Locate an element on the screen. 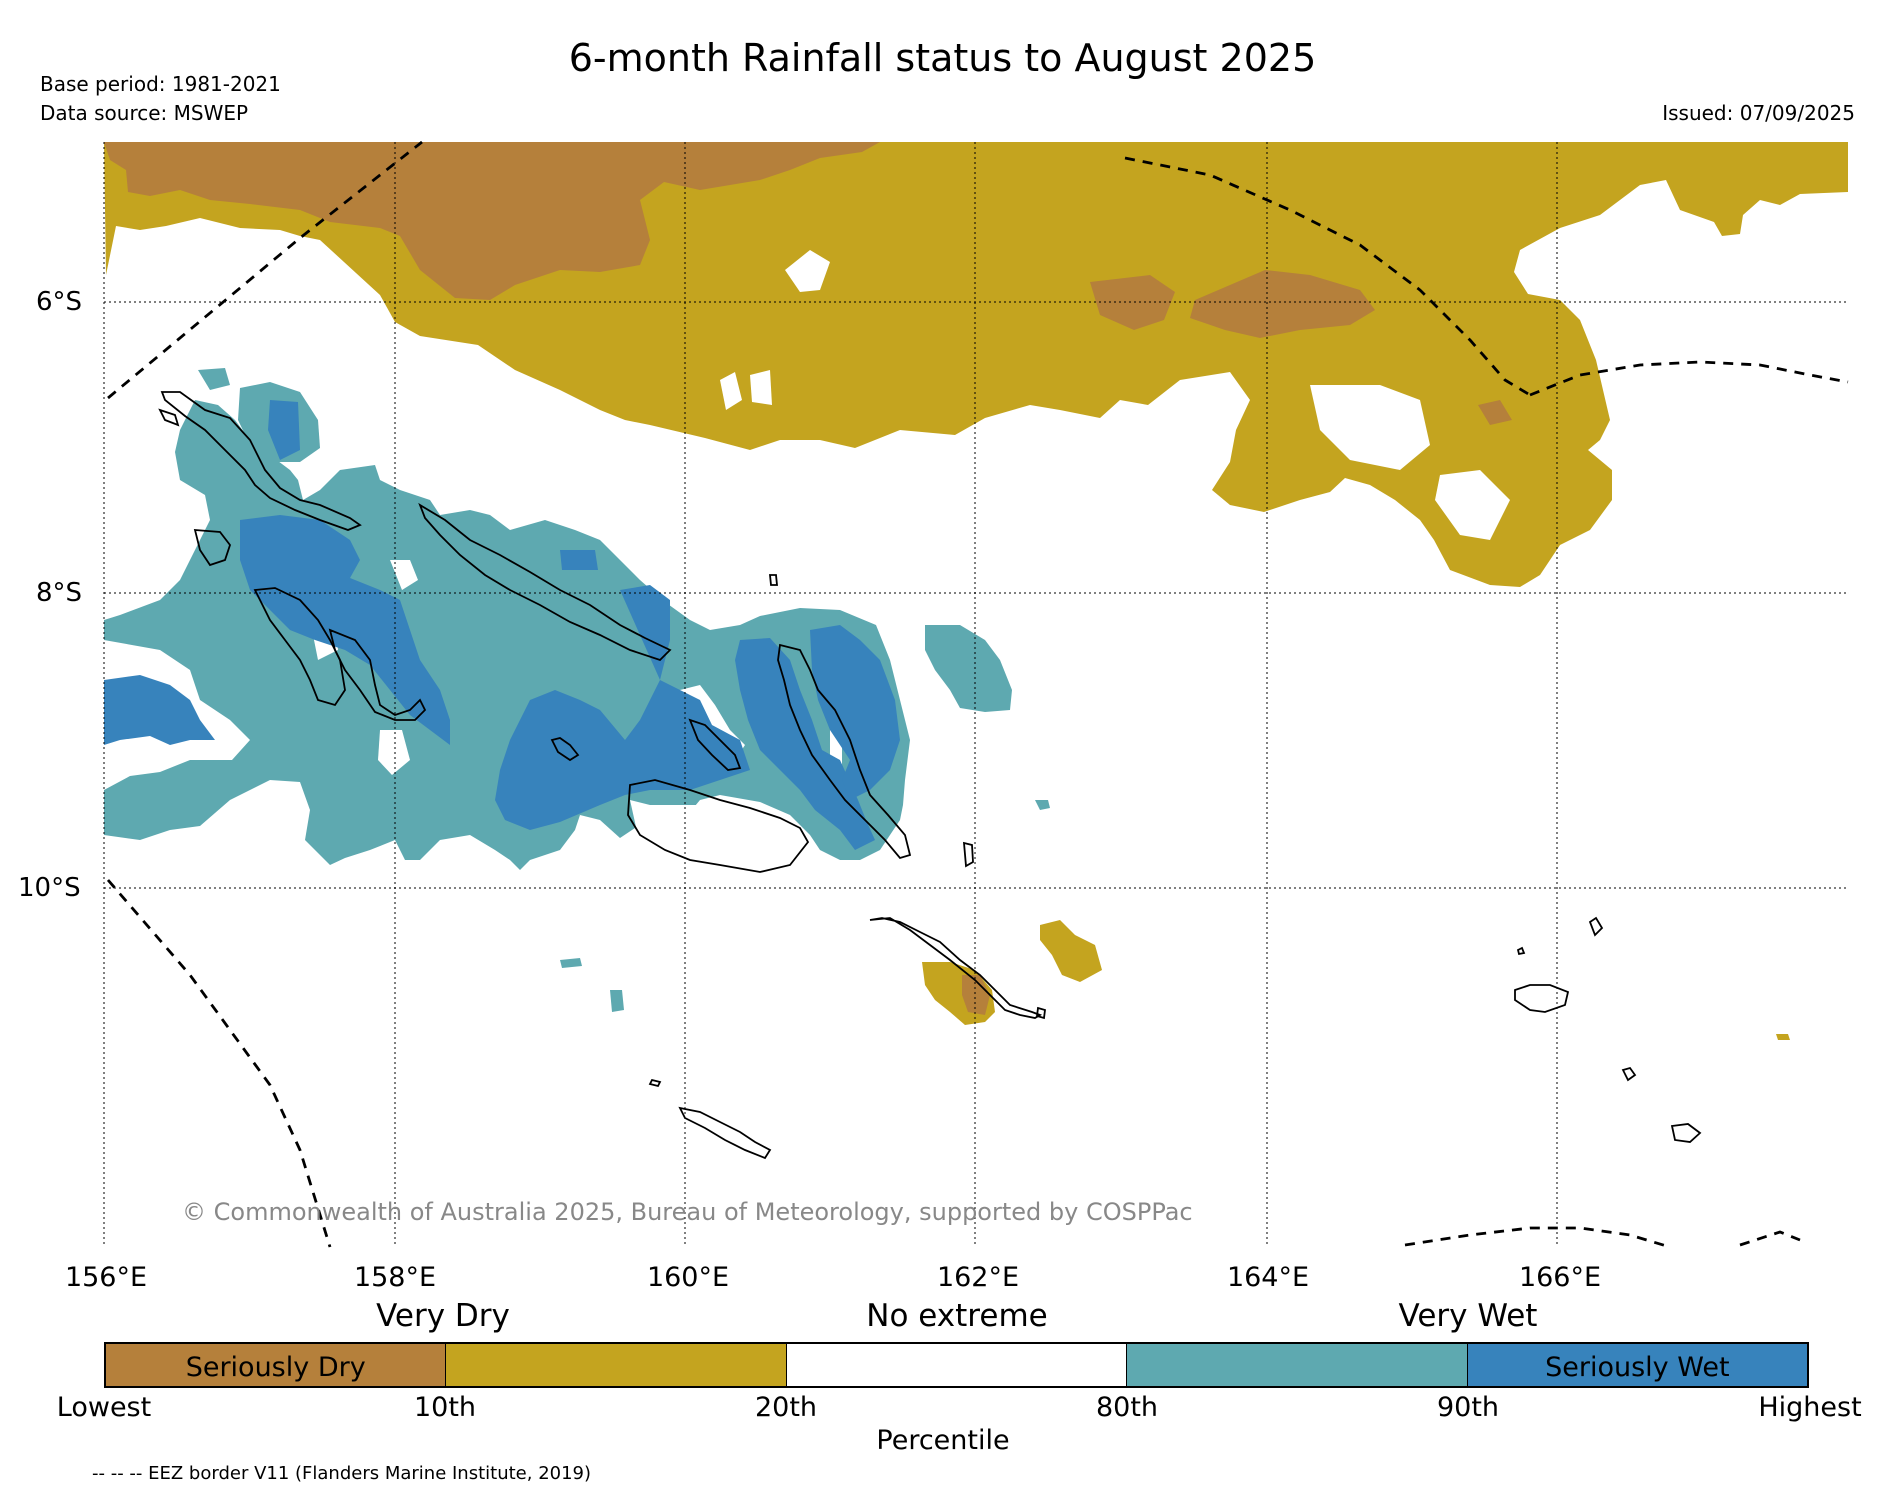 The width and height of the screenshot is (1885, 1494). data-source-text: Data source: MSWEP is located at coordinates (144, 113).